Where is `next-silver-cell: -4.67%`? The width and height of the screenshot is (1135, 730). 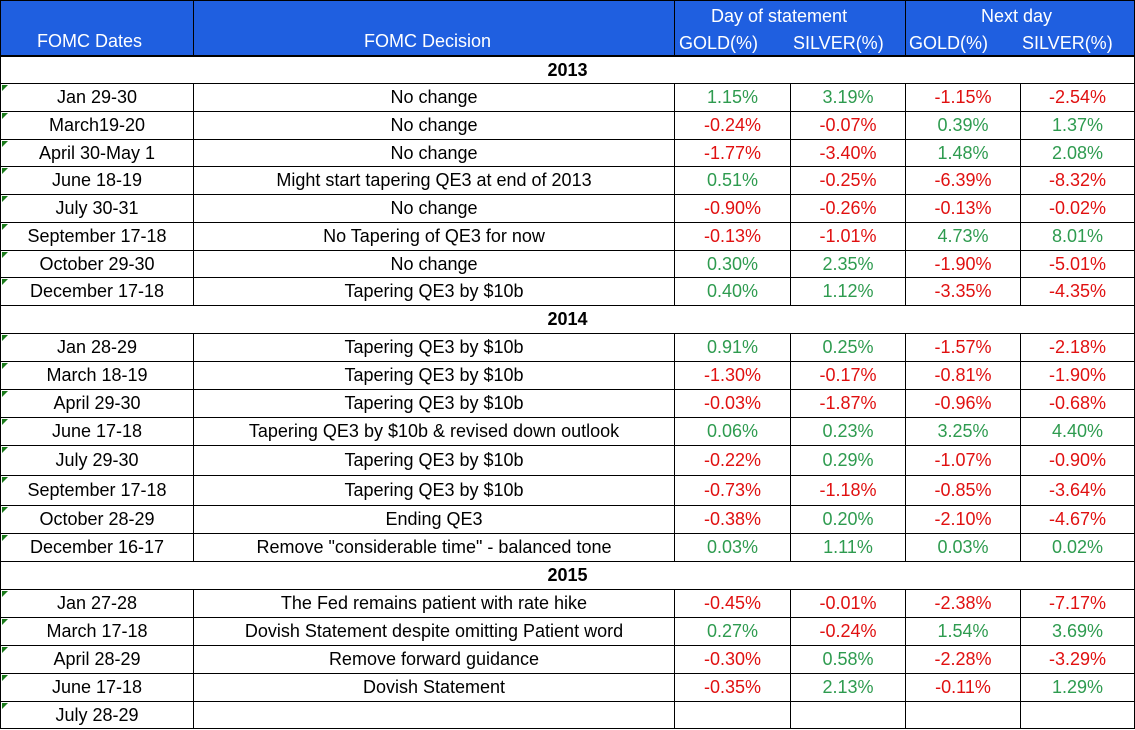 next-silver-cell: -4.67% is located at coordinates (1077, 519).